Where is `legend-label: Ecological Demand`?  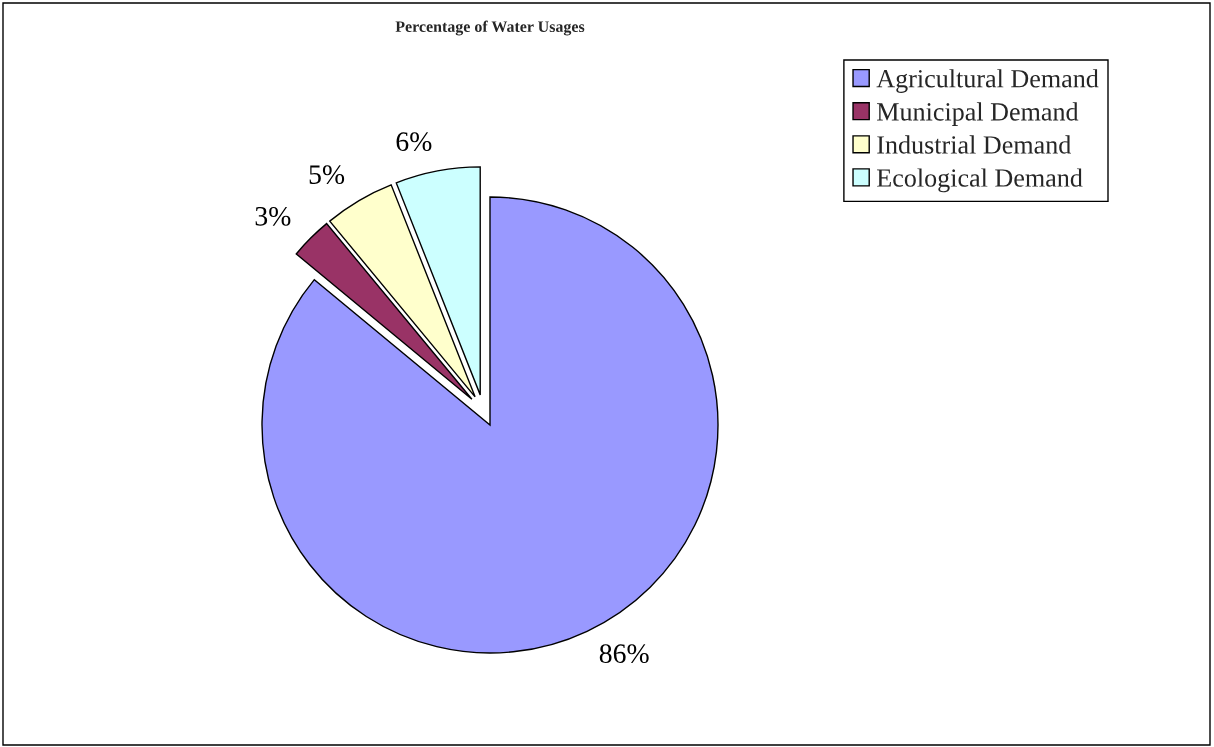 legend-label: Ecological Demand is located at coordinates (980, 180).